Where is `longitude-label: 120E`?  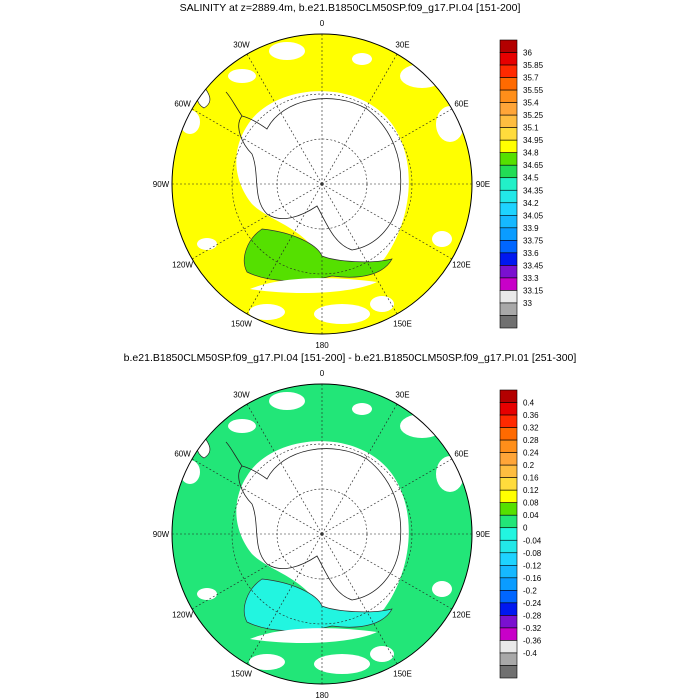
longitude-label: 120E is located at coordinates (461, 615).